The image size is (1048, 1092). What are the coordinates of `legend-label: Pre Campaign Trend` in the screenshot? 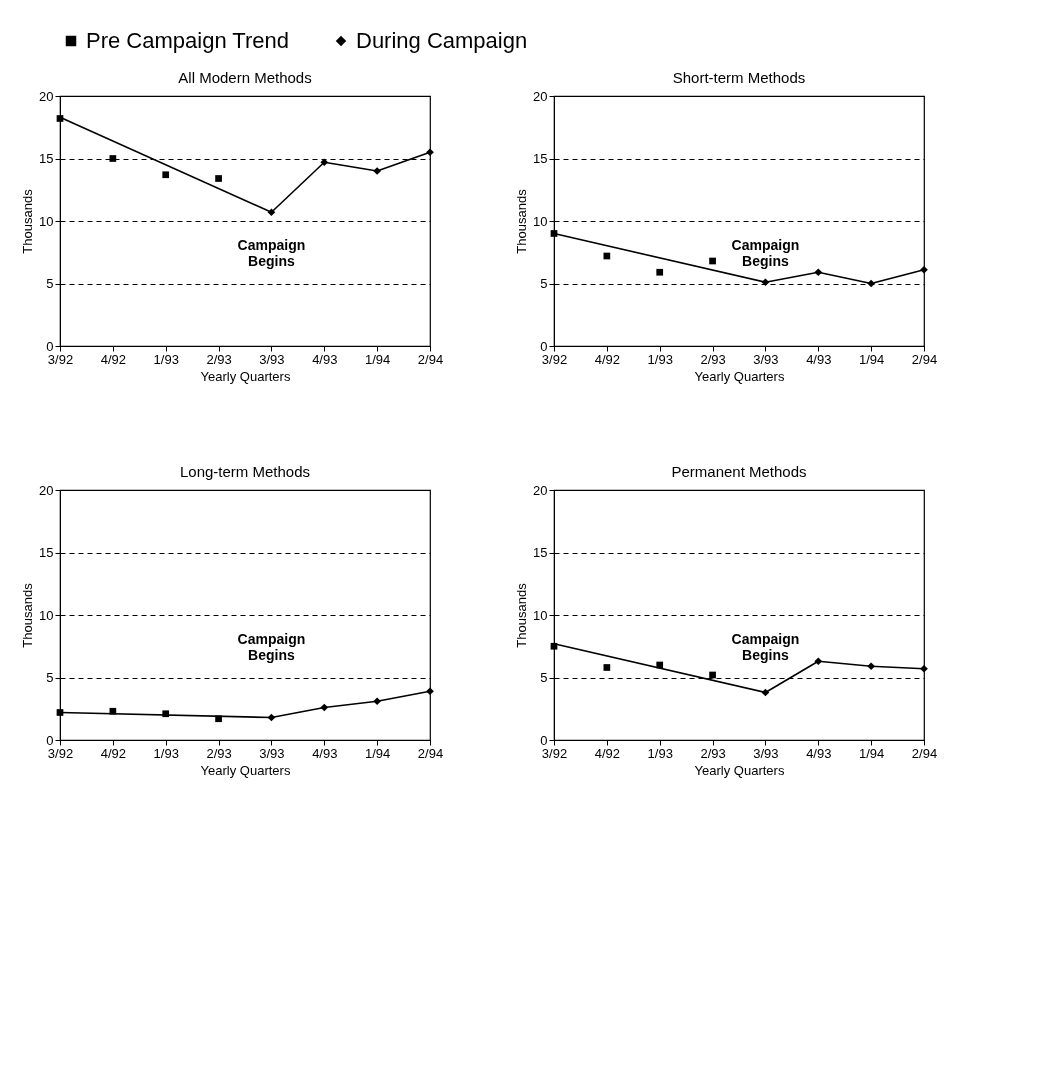 It's located at (187, 40).